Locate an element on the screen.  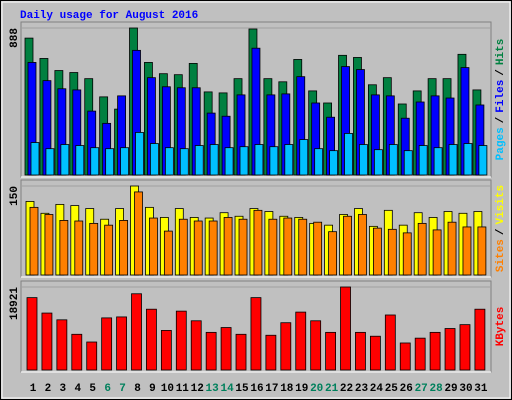
x-tick-label: 7 is located at coordinates (122, 389).